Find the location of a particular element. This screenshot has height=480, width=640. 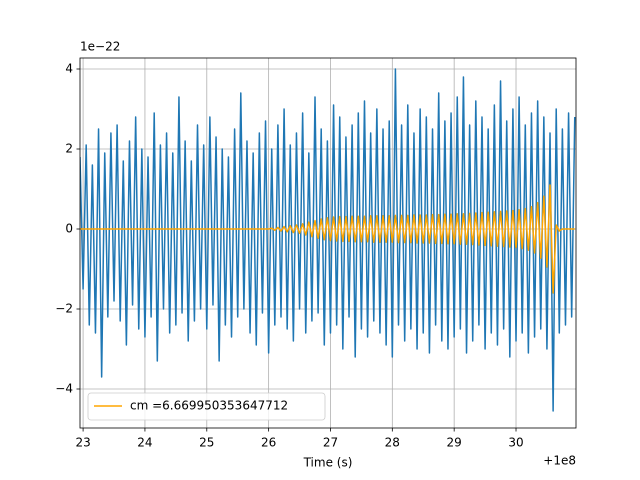

y-tick-label: 2 is located at coordinates (69, 149).